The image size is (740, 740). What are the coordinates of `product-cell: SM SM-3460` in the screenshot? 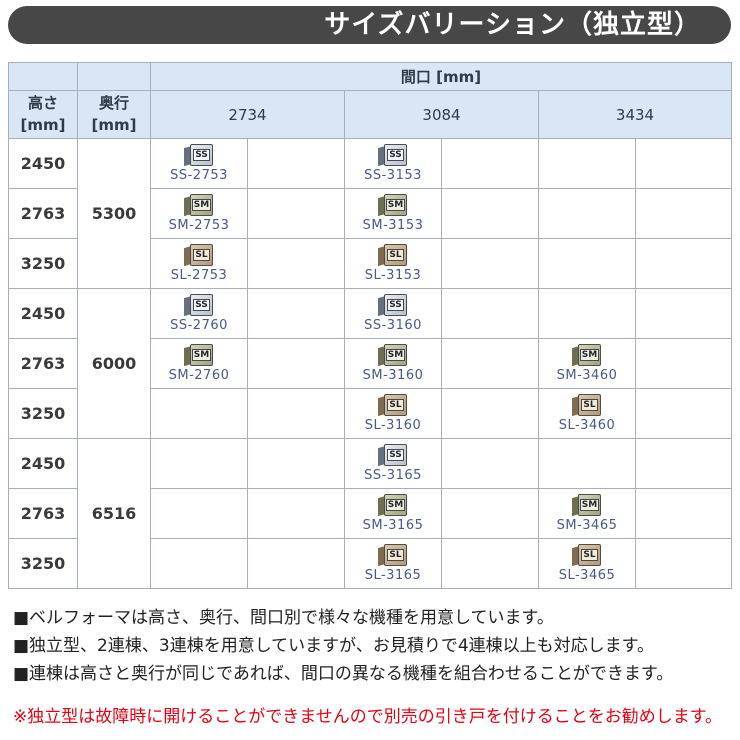 It's located at (587, 363).